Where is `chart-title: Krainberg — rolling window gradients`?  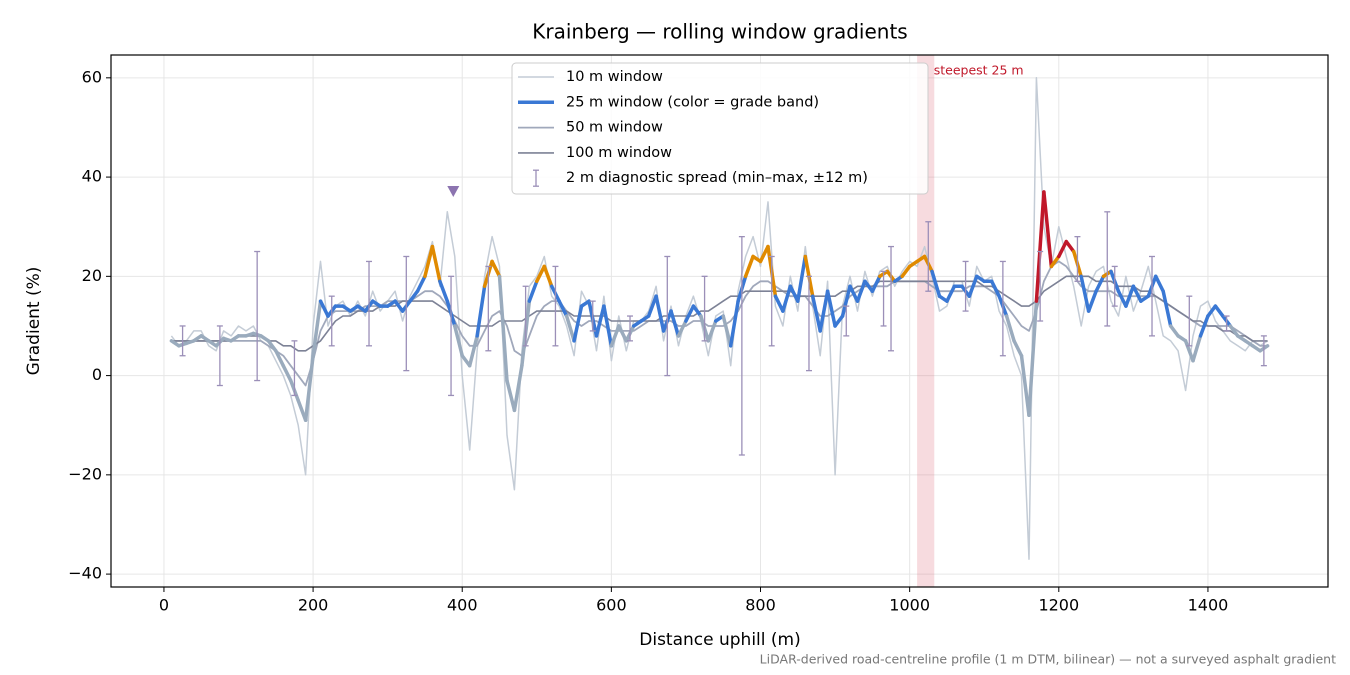 chart-title: Krainberg — rolling window gradients is located at coordinates (719, 32).